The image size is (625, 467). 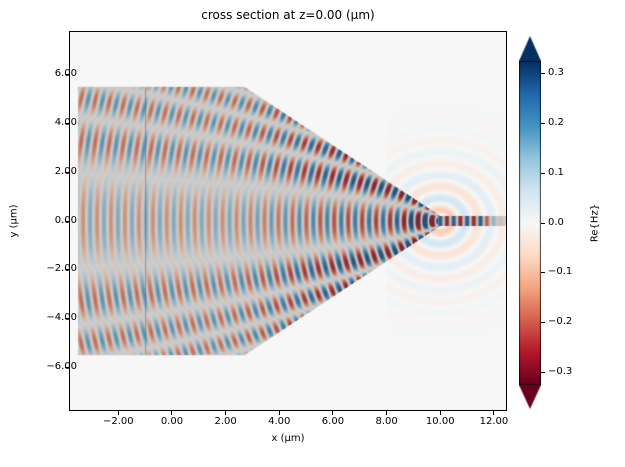 I want to click on x-tick-label: 4.00, so click(x=279, y=421).